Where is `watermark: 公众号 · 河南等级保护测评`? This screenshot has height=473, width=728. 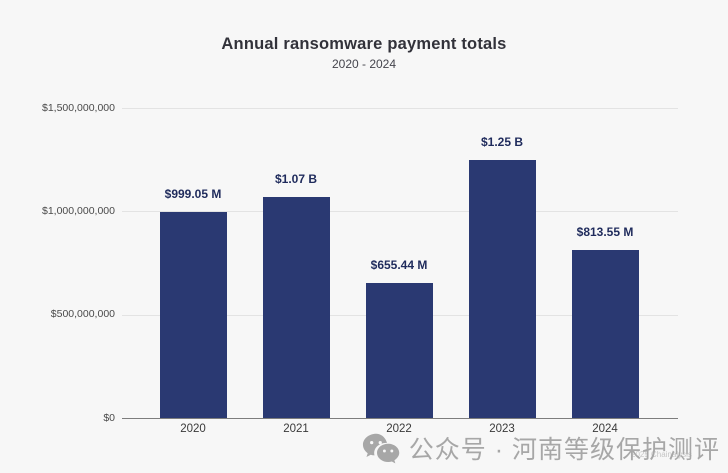
watermark: 公众号 · 河南等级保护测评 is located at coordinates (541, 448).